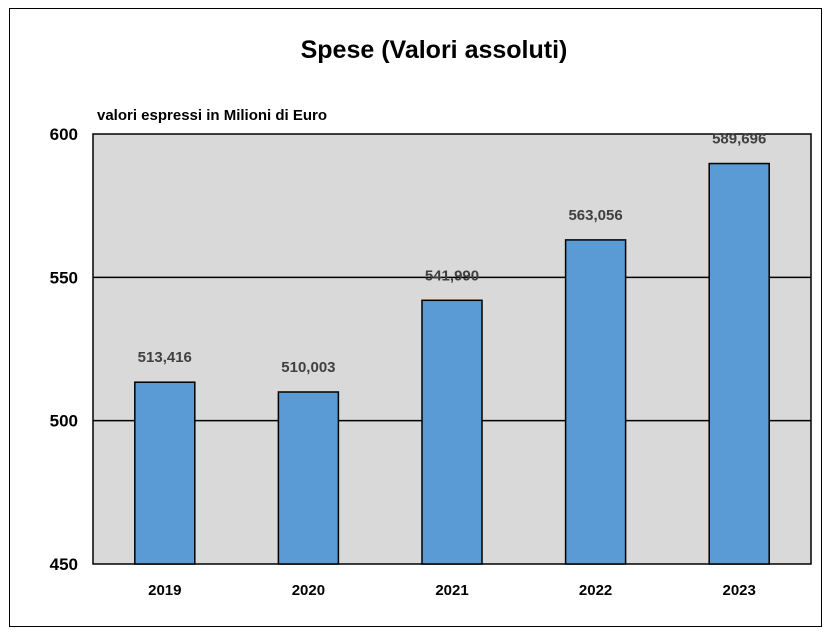 This screenshot has width=831, height=636. Describe the element at coordinates (212, 115) in the screenshot. I see `chart-subtitle: valori espressi in Milioni di Euro` at that location.